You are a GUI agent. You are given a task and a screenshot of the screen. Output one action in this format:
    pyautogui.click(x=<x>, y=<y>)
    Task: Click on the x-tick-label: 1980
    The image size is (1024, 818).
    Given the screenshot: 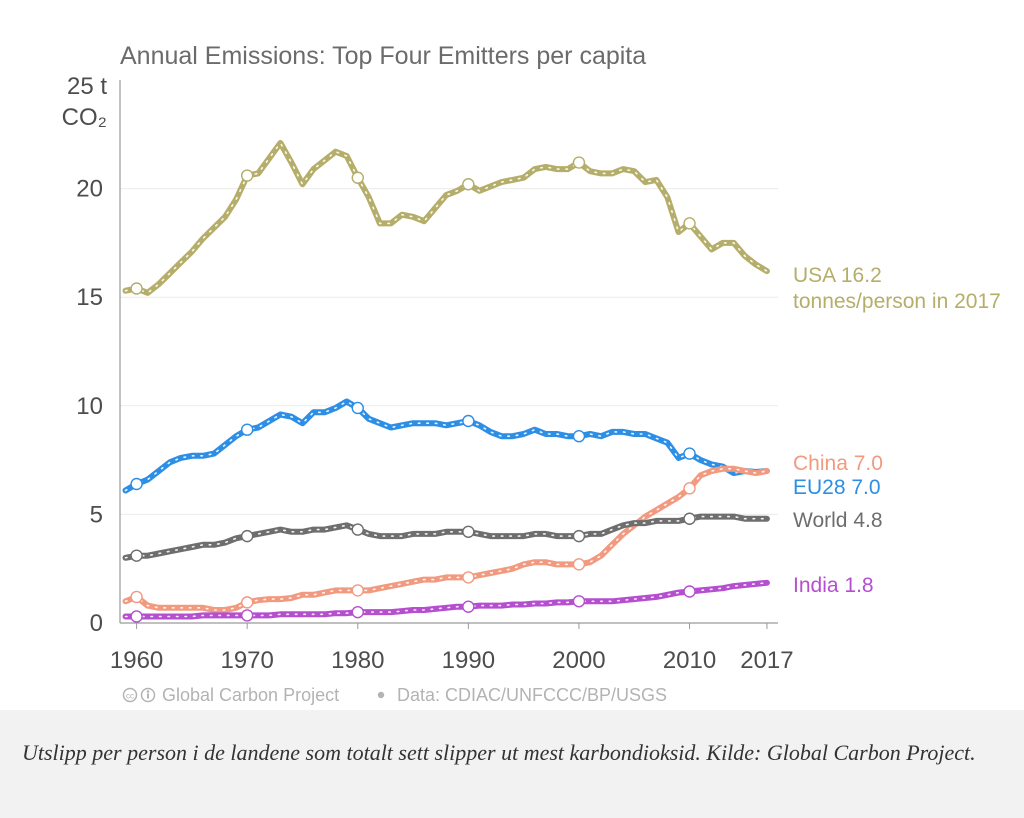 What is the action you would take?
    pyautogui.click(x=357, y=660)
    